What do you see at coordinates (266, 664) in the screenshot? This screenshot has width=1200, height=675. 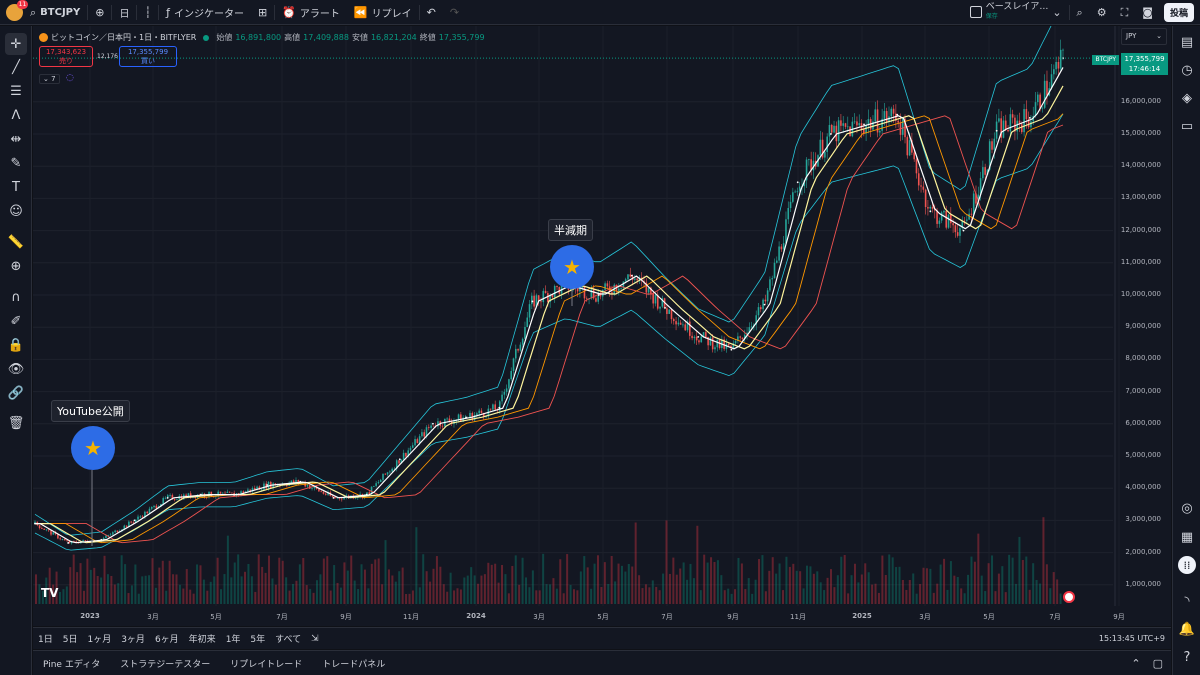 I see `bottom-tab: リプレイトレード` at bounding box center [266, 664].